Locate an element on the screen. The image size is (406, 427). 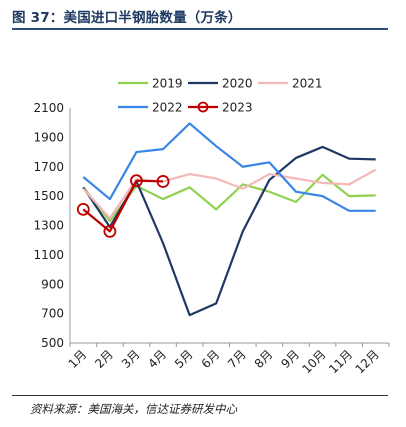
legend-label-2021: 2021 is located at coordinates (307, 84).